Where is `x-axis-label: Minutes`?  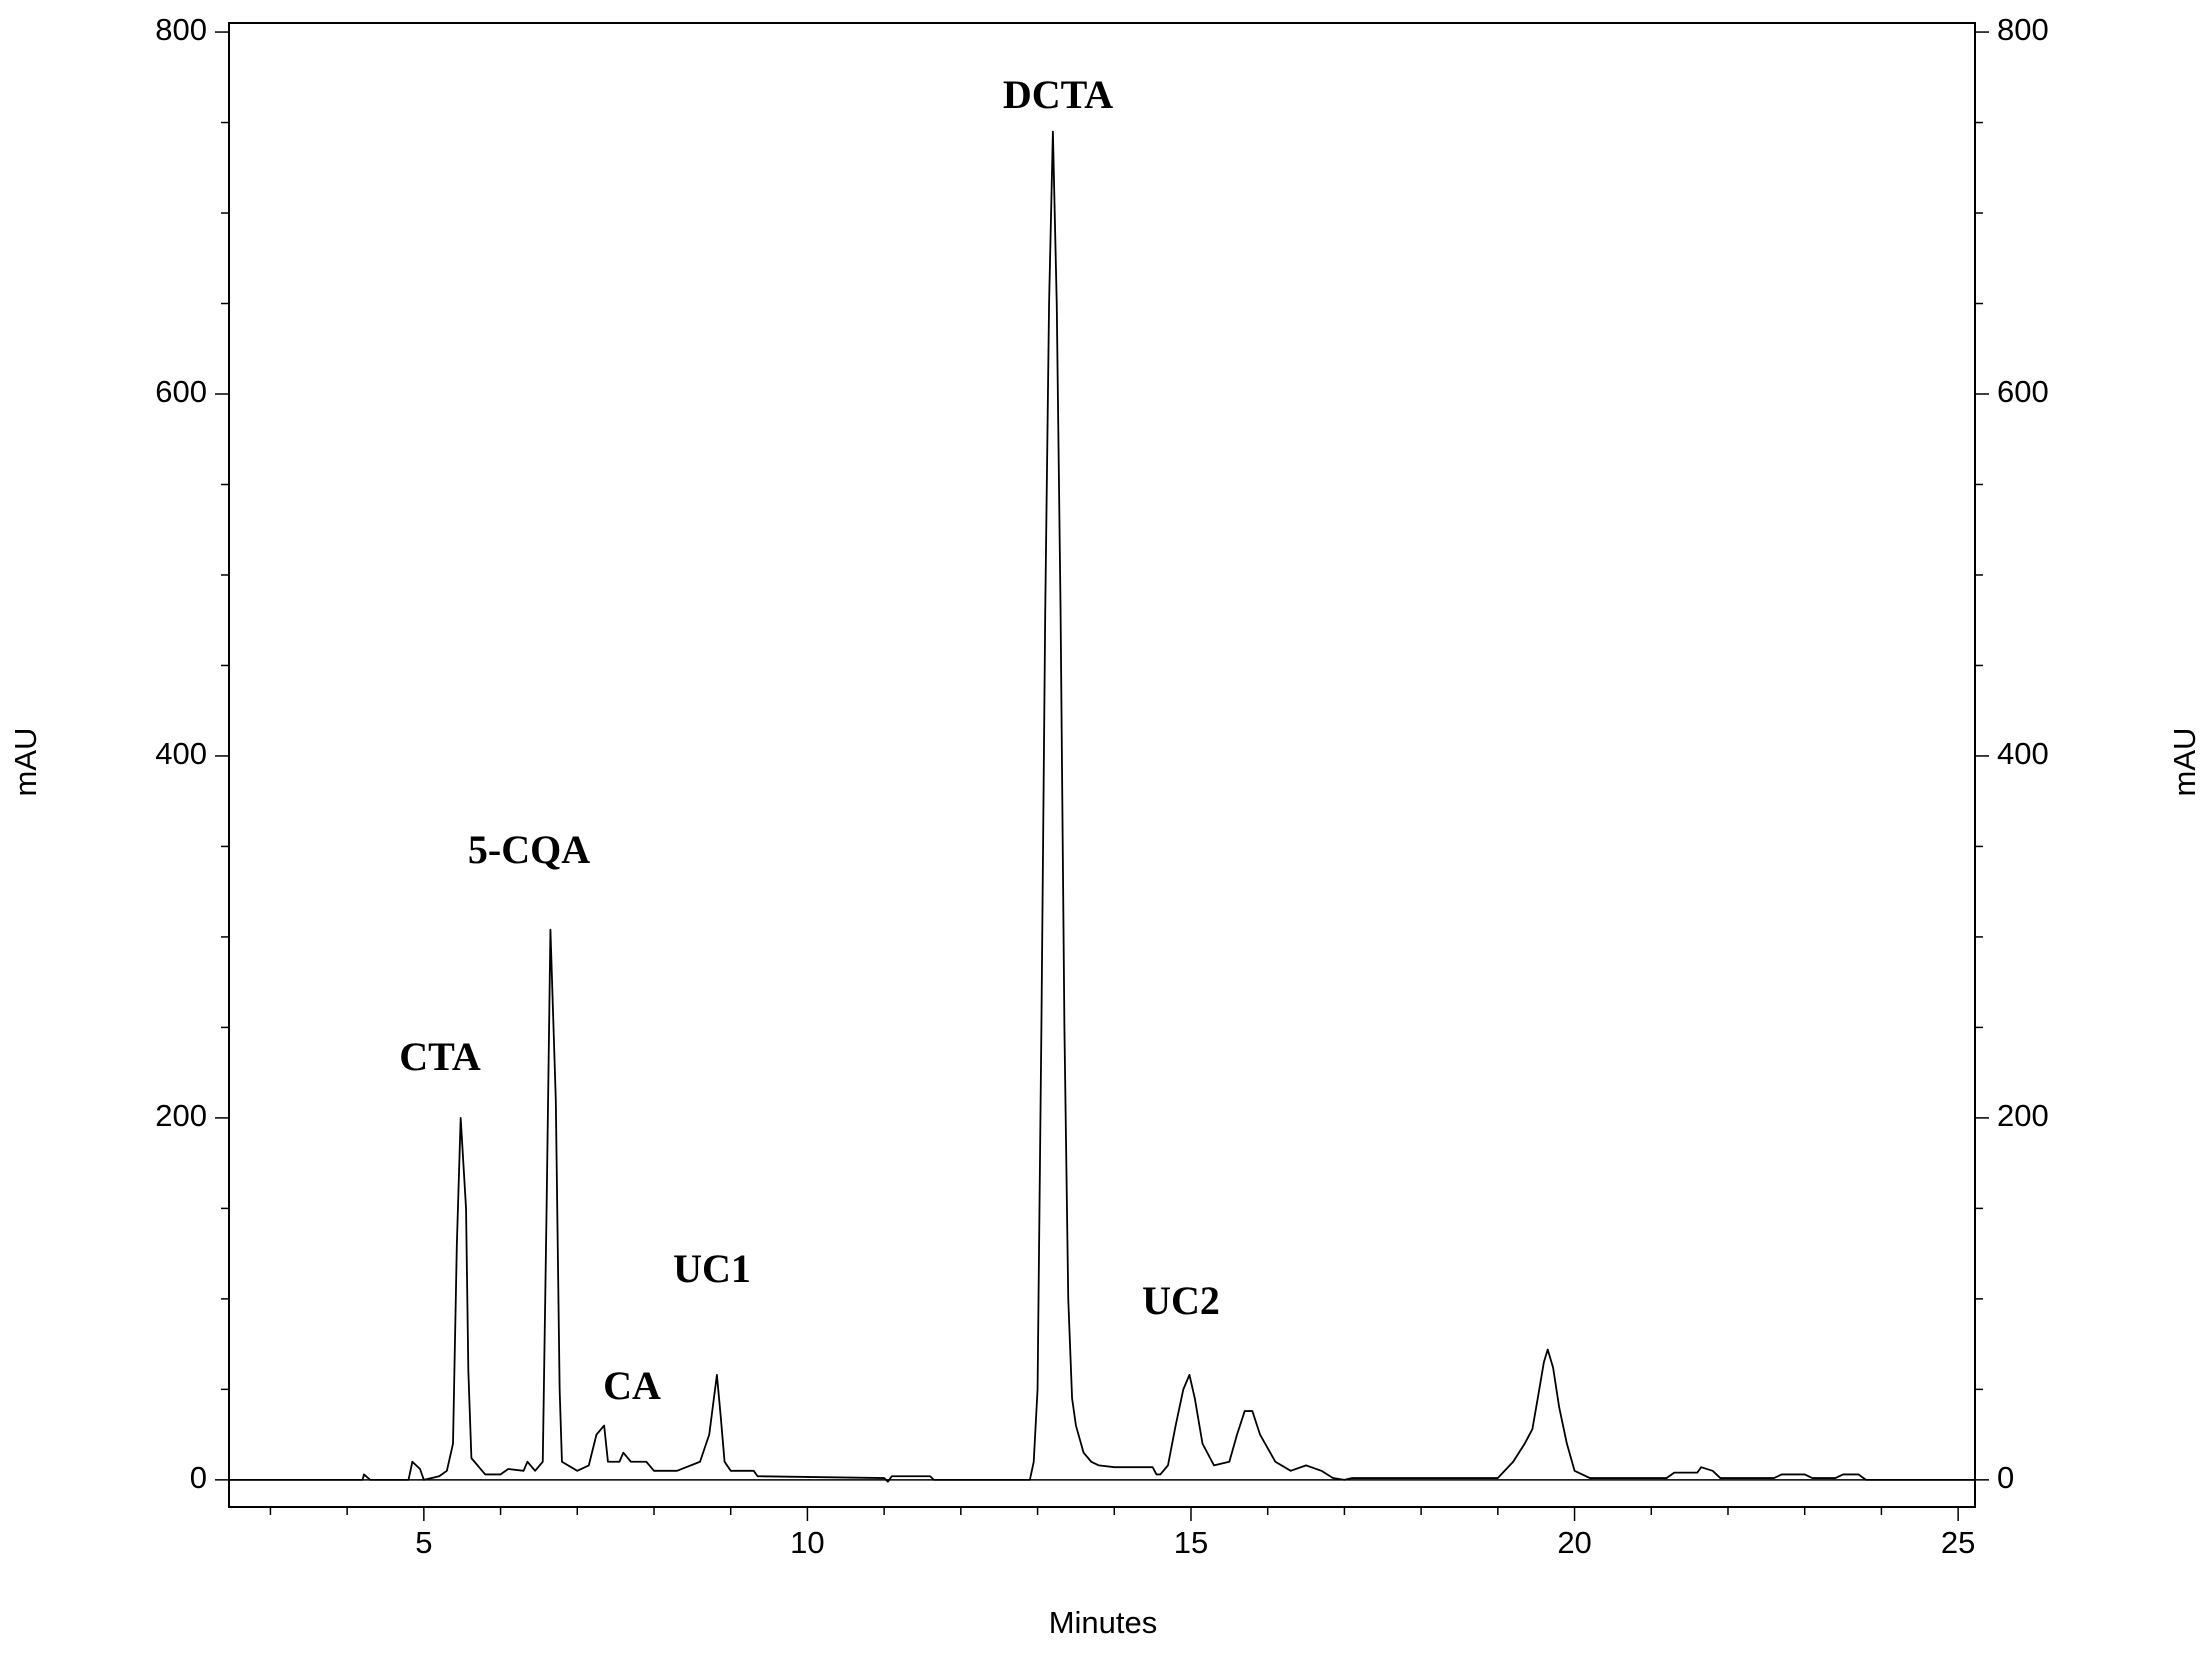 x-axis-label: Minutes is located at coordinates (1103, 1622).